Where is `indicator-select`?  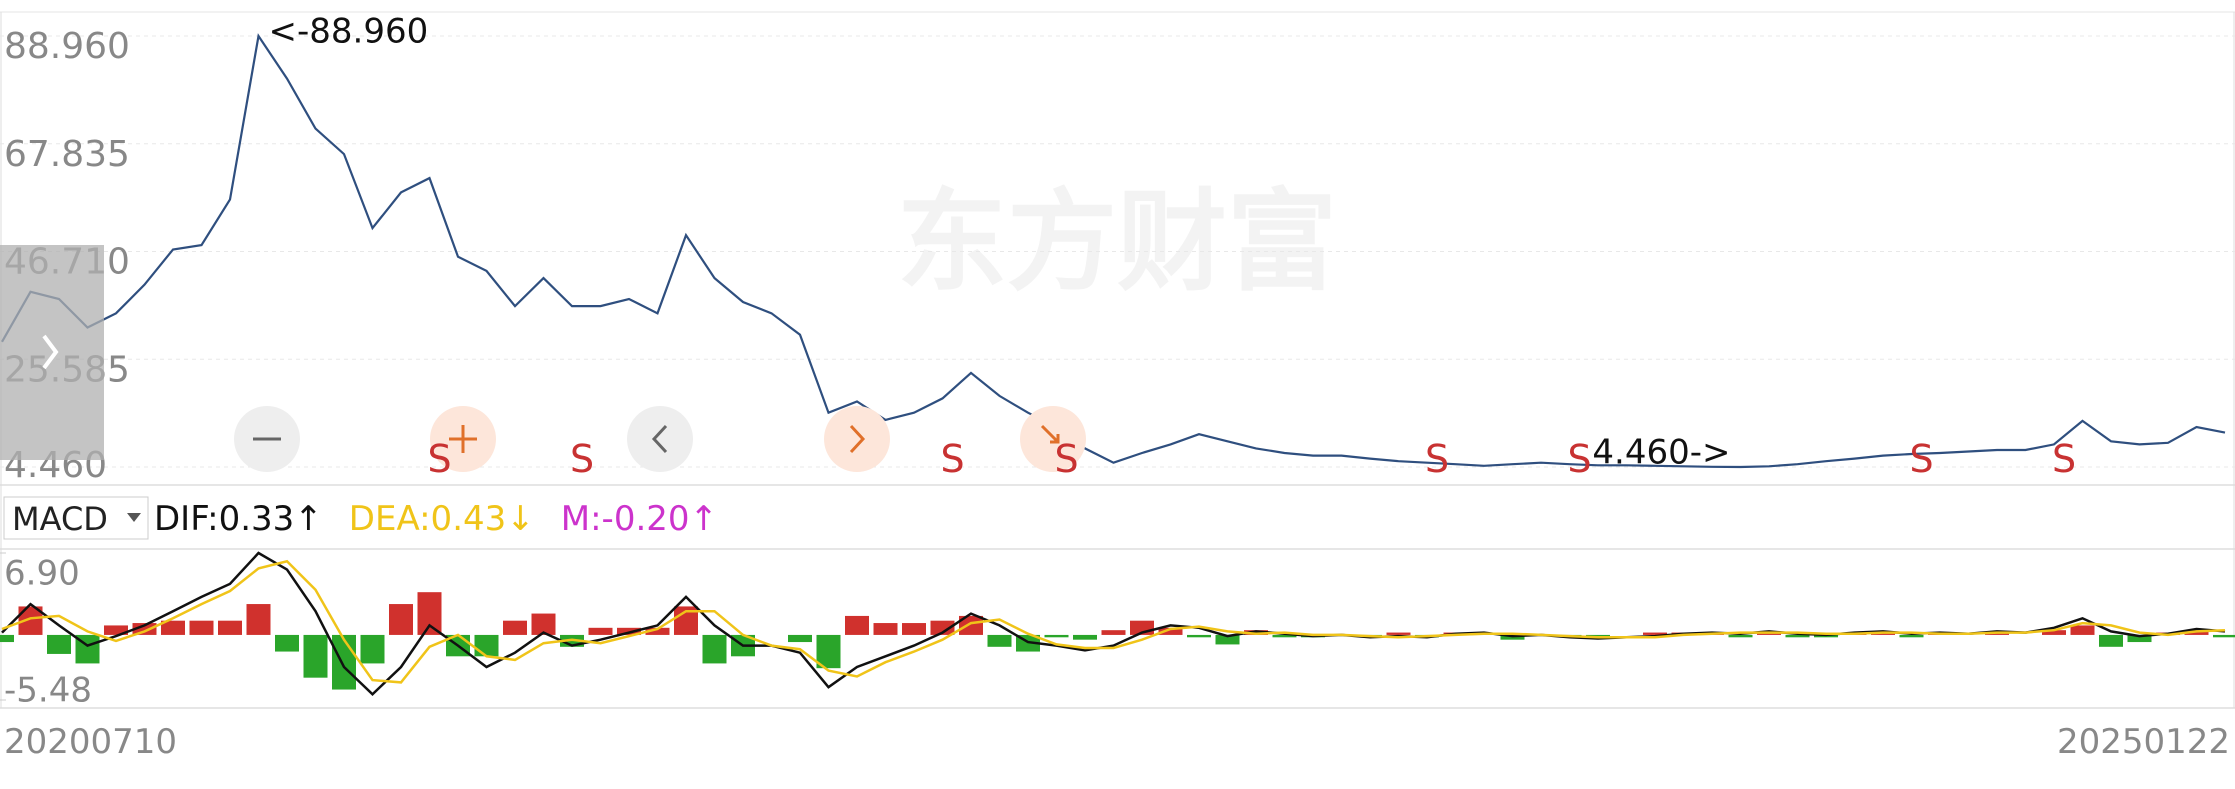
indicator-select is located at coordinates (76, 518).